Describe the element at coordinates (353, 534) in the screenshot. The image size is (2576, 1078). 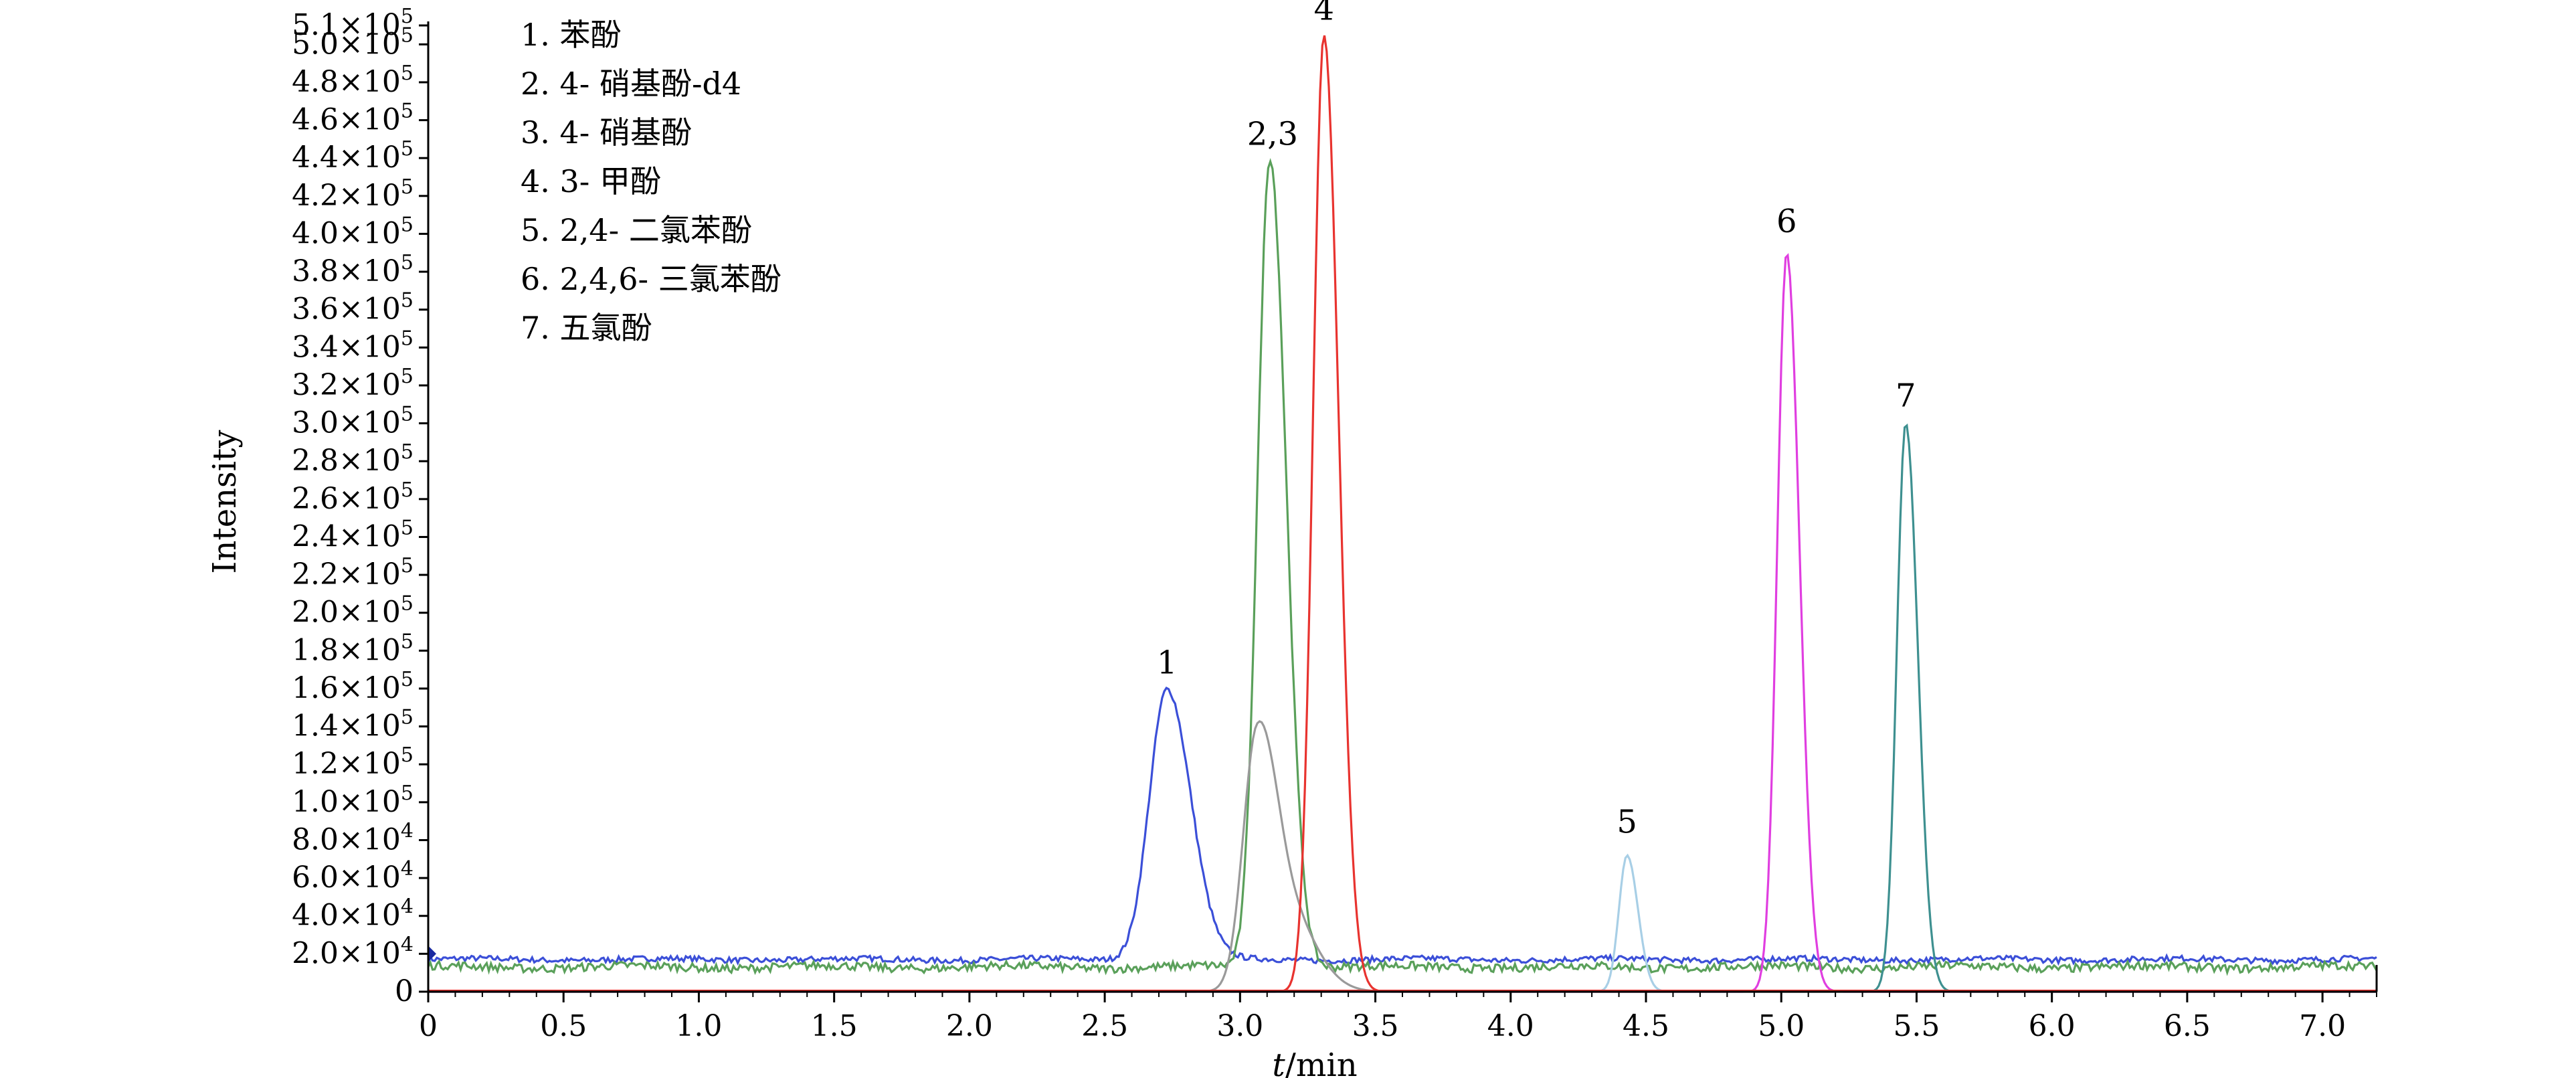
I see `y-tick-label: 2.4×10⁵` at that location.